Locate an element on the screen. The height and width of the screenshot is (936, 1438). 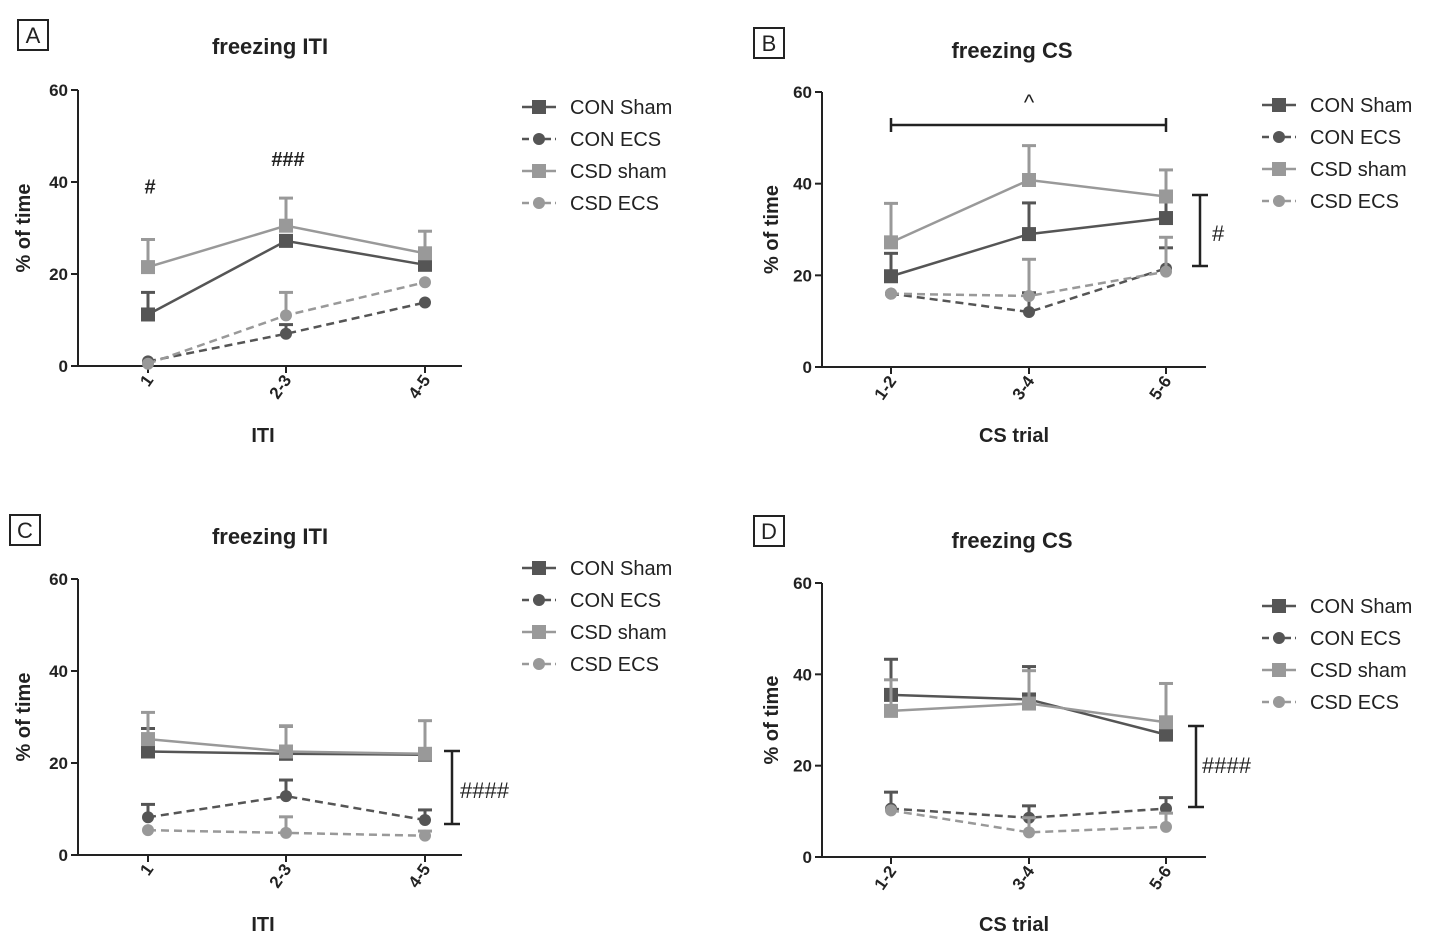
significance-label: ### is located at coordinates (287, 160).